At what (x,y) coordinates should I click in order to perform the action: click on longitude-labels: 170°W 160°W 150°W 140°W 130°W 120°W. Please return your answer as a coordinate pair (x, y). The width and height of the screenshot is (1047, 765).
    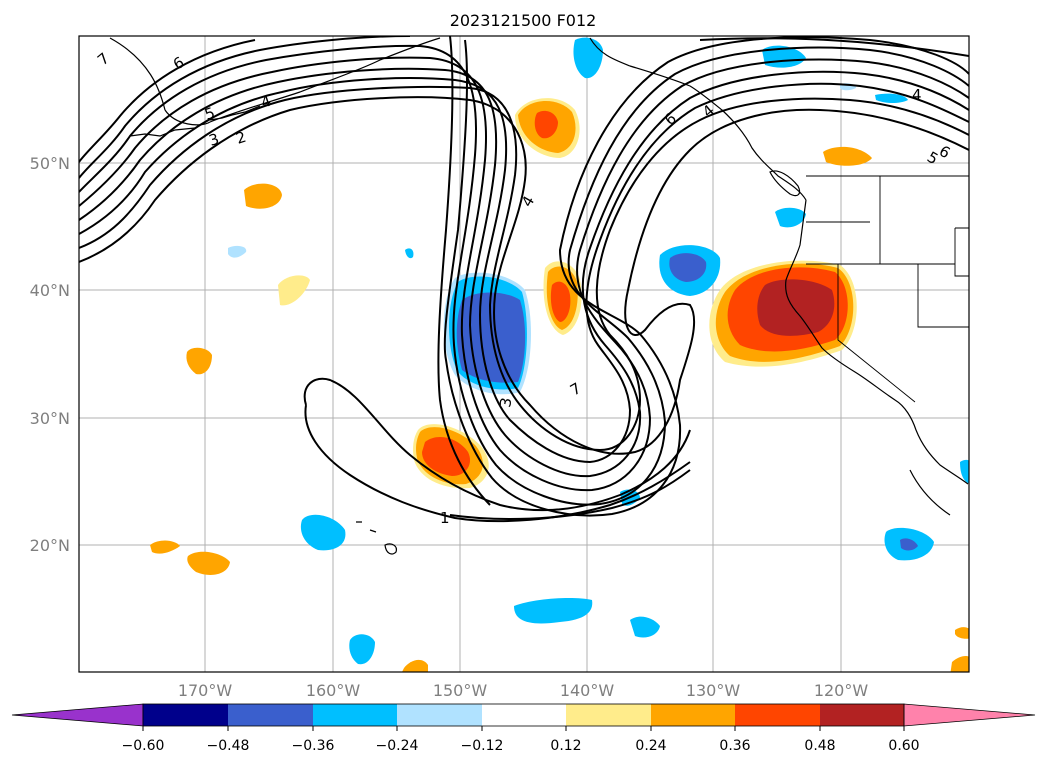
    Looking at the image, I should click on (523, 690).